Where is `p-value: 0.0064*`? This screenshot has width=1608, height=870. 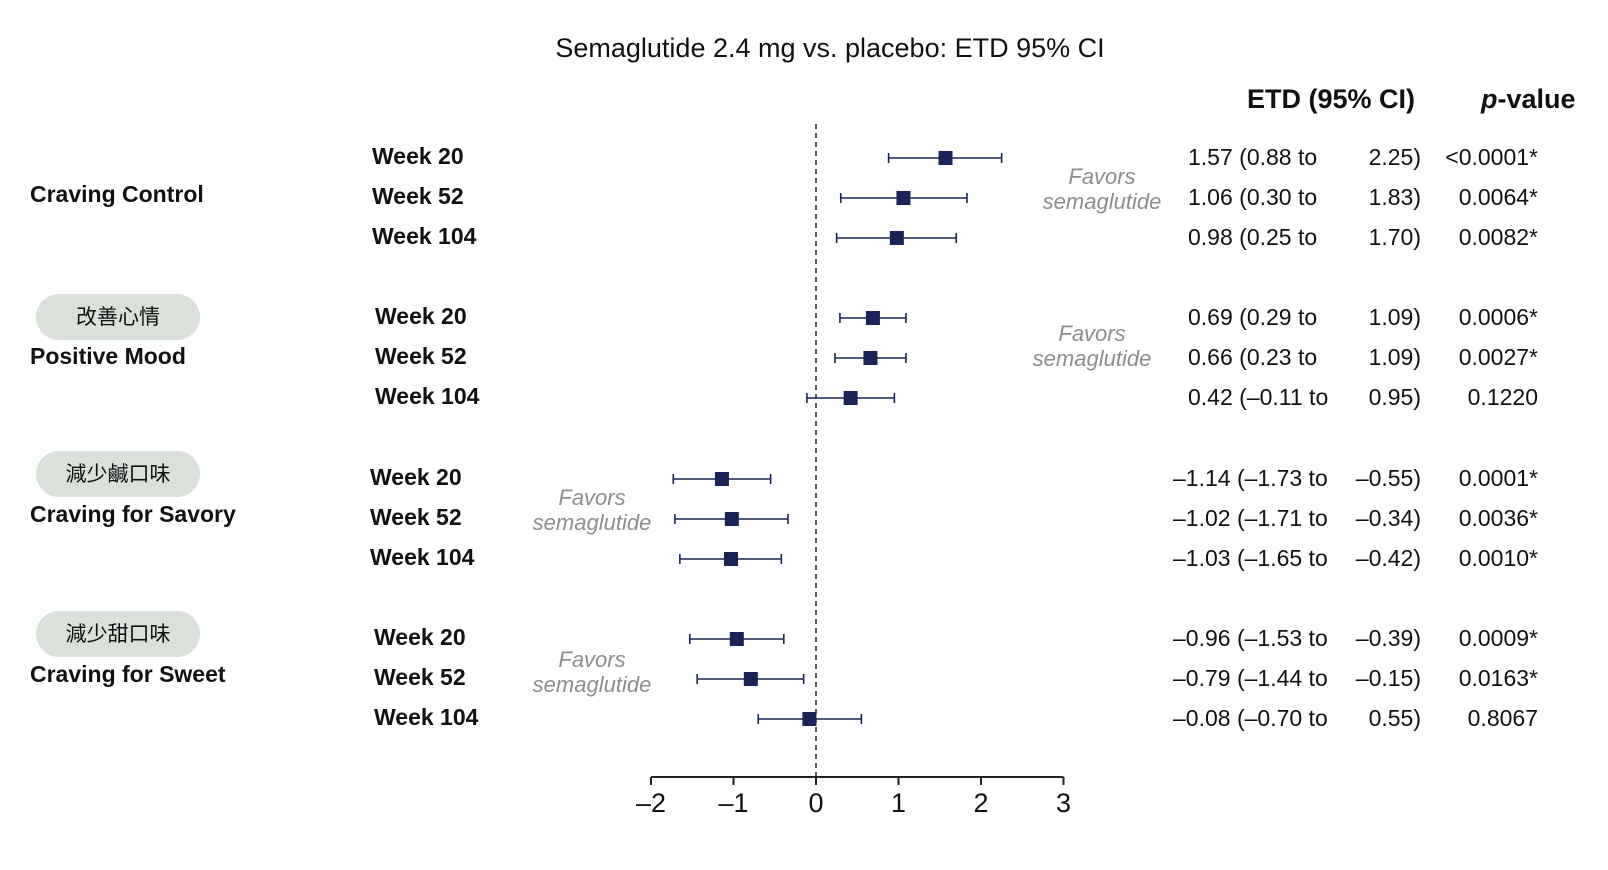 p-value: 0.0064* is located at coordinates (1498, 197).